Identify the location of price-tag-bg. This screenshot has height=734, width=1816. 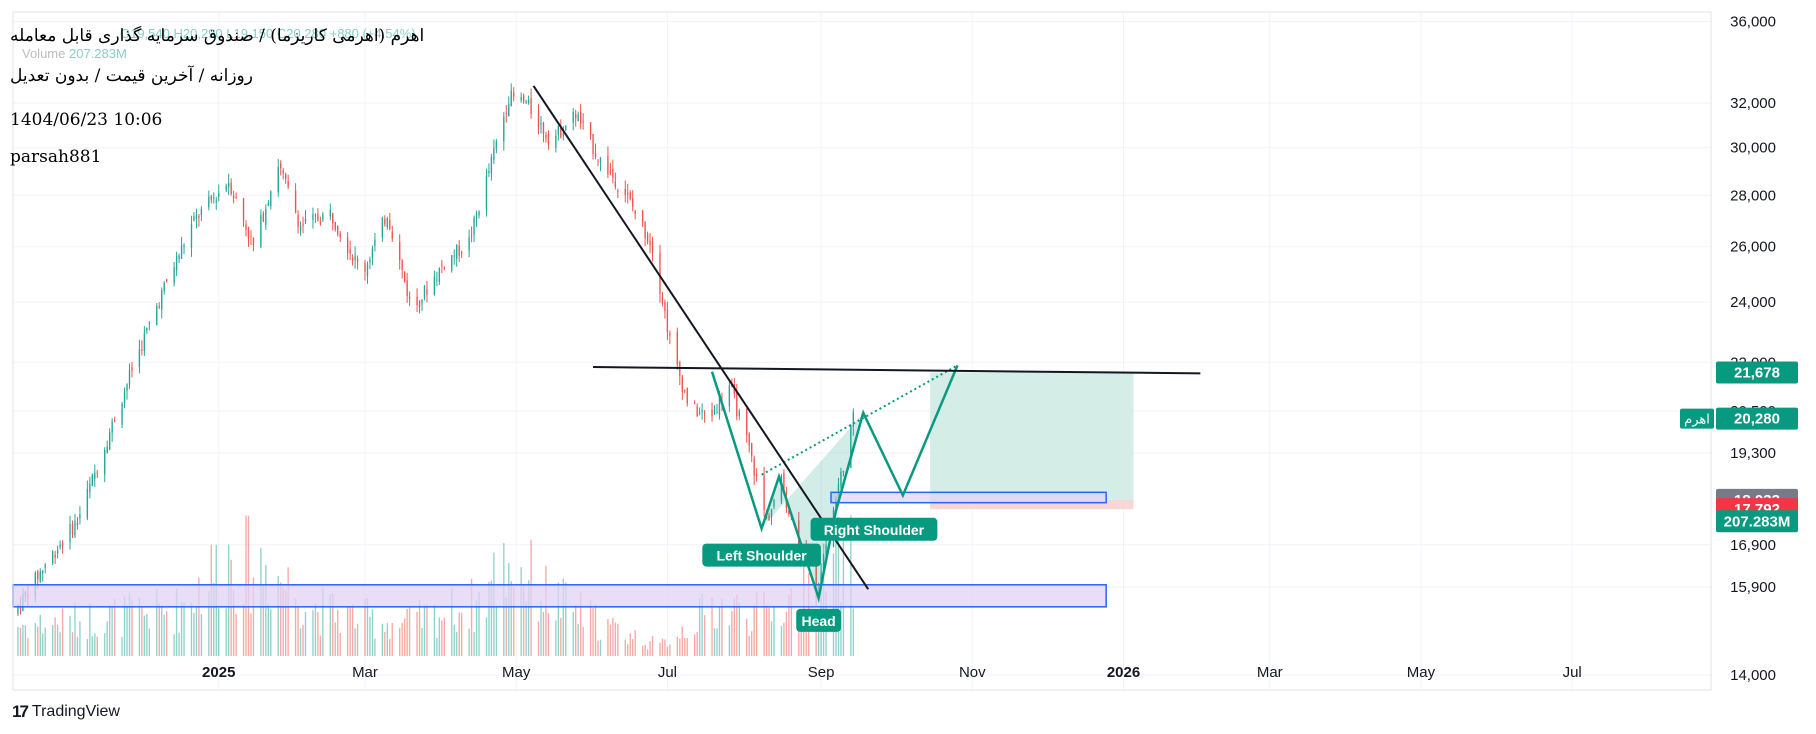
(1757, 418).